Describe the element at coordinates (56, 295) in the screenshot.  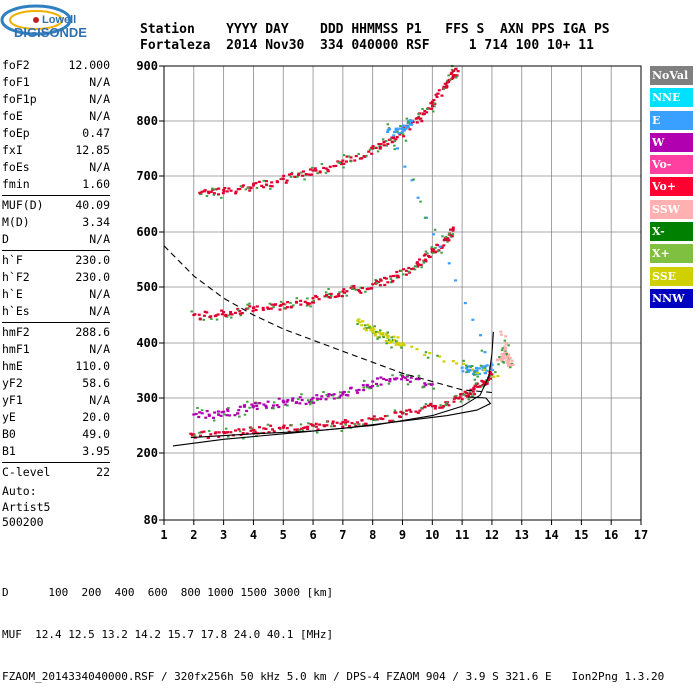
I see `param-row: h`E N/A` at that location.